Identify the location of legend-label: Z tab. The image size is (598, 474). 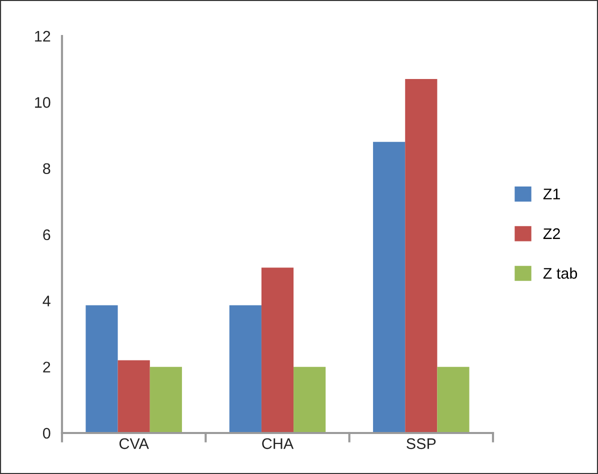
(560, 273).